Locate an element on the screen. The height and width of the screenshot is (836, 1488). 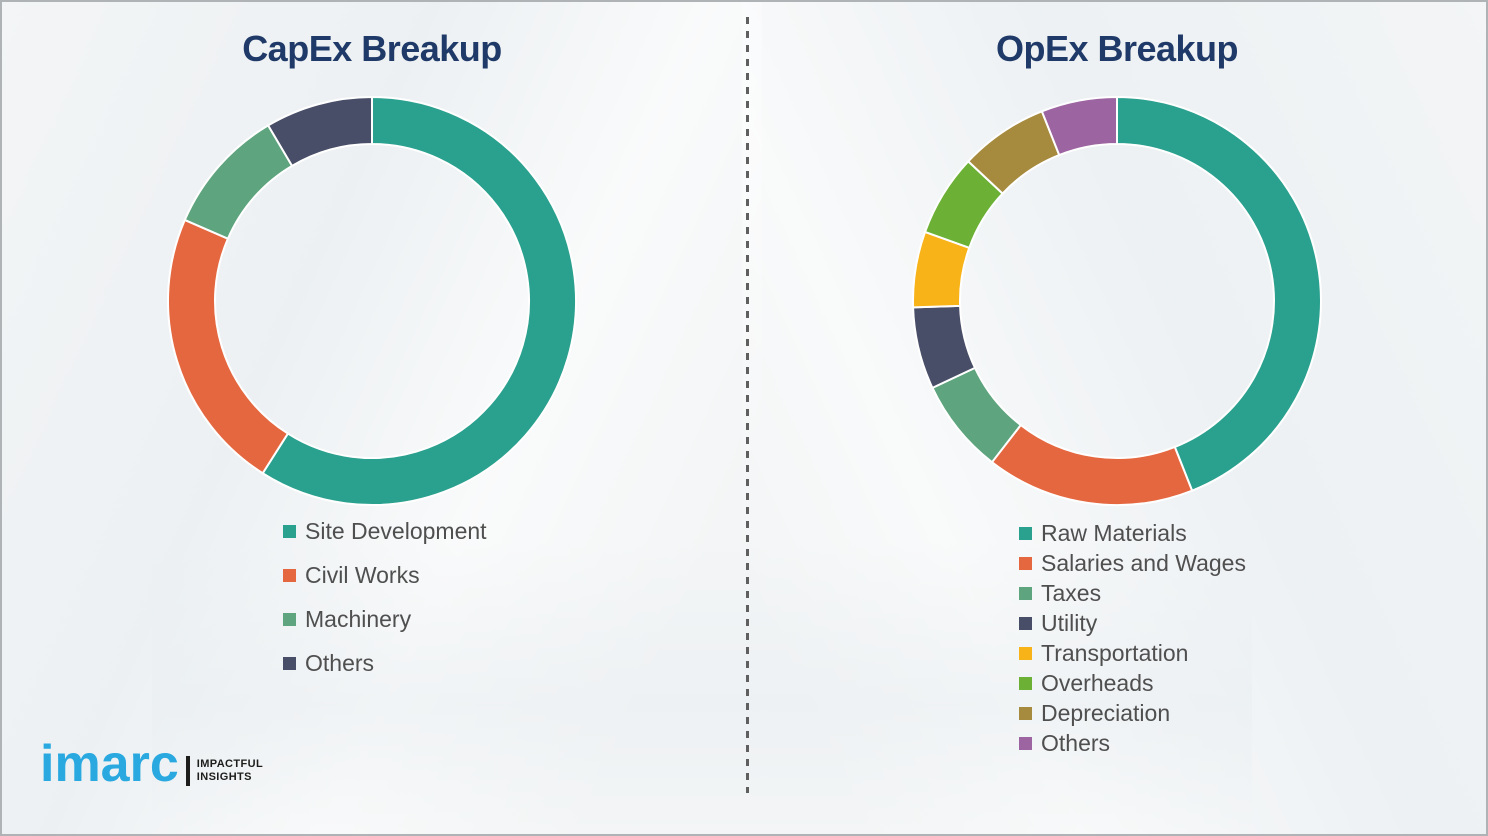
opex-chart-title: OpEx Breakup is located at coordinates (1117, 48).